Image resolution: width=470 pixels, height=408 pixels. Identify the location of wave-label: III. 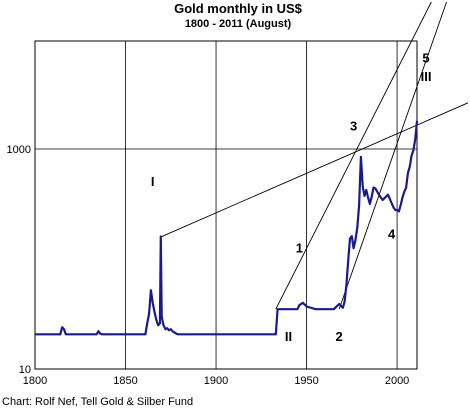
(426, 76).